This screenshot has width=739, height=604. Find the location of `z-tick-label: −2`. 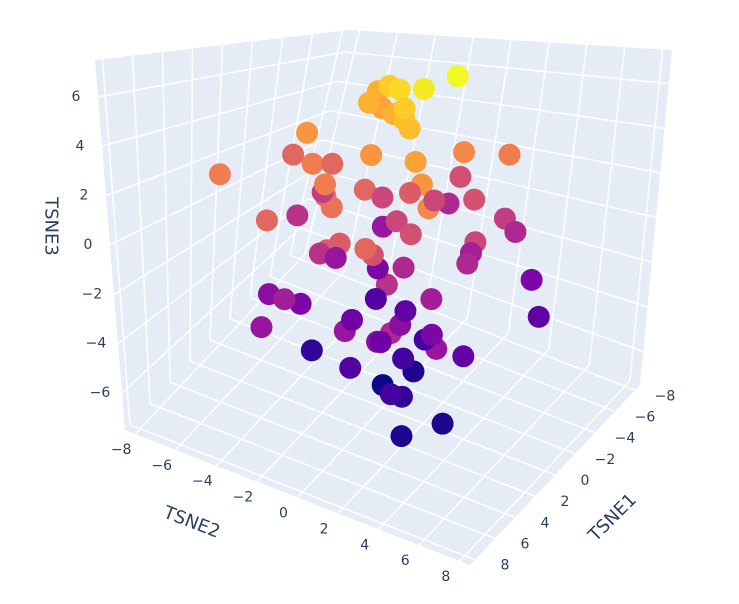

z-tick-label: −2 is located at coordinates (92, 294).